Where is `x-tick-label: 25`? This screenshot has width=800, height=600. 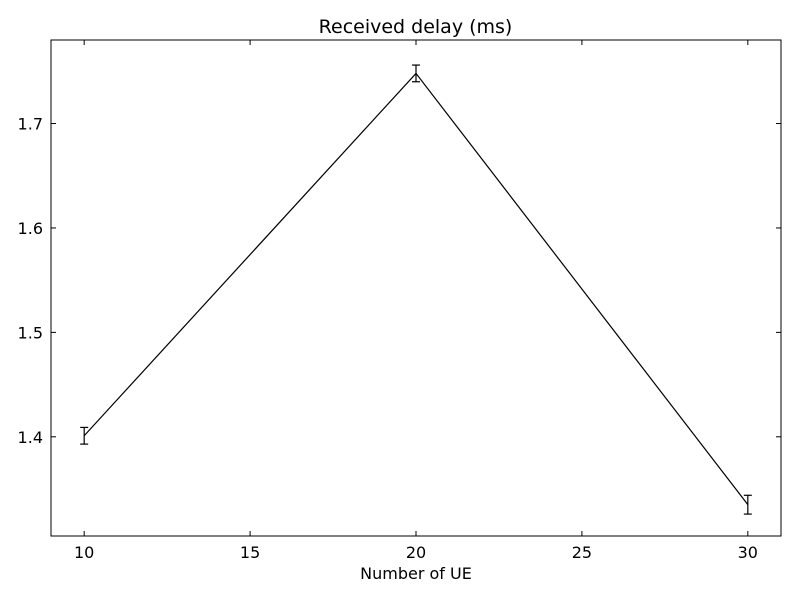
x-tick-label: 25 is located at coordinates (582, 552).